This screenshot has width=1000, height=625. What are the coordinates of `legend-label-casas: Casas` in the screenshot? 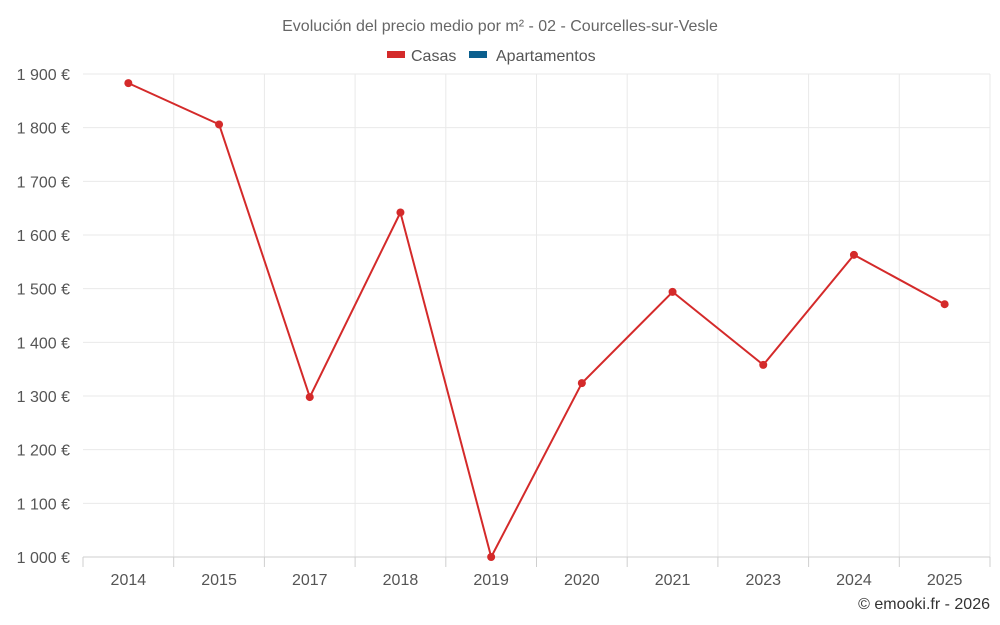 It's located at (433, 56).